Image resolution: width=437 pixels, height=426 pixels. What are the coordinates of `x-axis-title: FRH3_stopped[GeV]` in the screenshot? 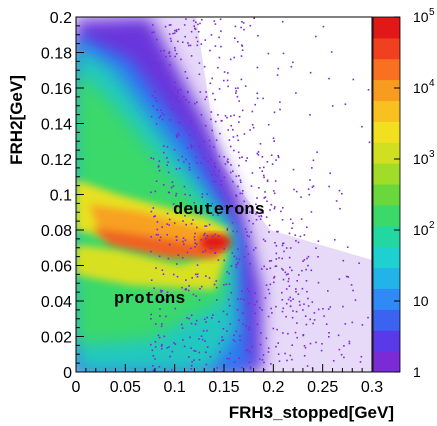 It's located at (311, 412).